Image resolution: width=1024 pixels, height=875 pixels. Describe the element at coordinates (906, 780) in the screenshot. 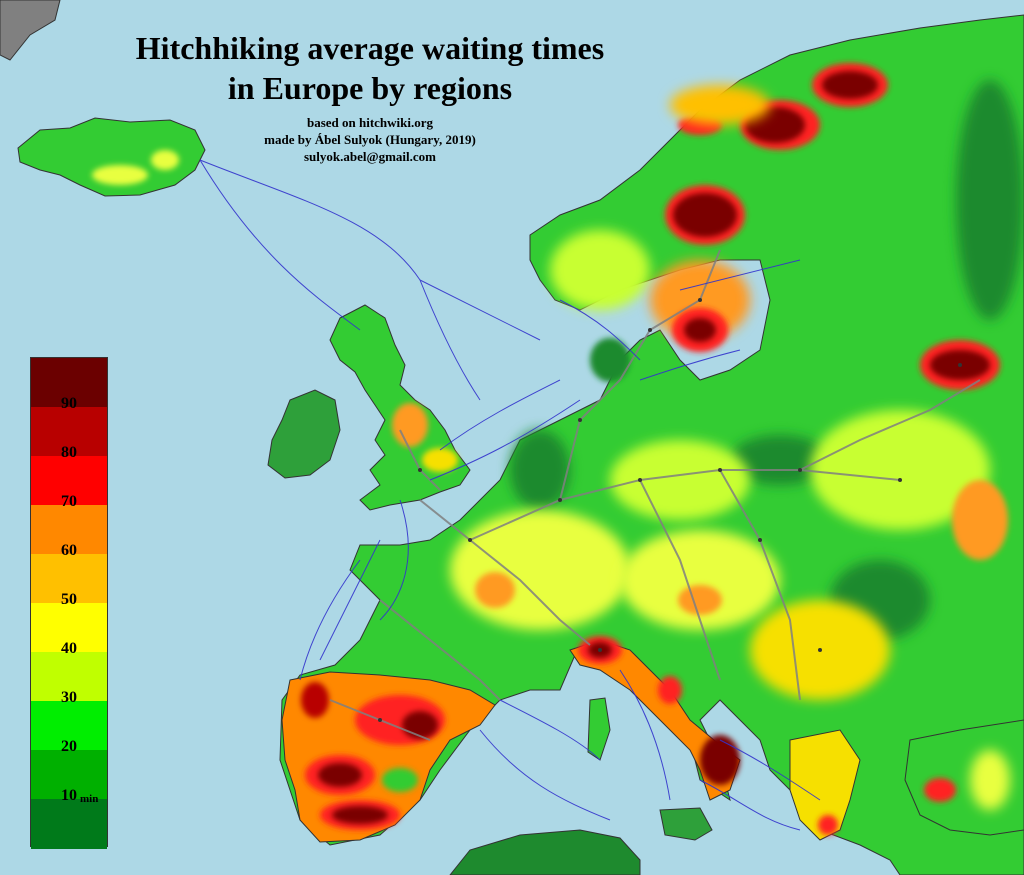

I see `greece-turkey` at that location.